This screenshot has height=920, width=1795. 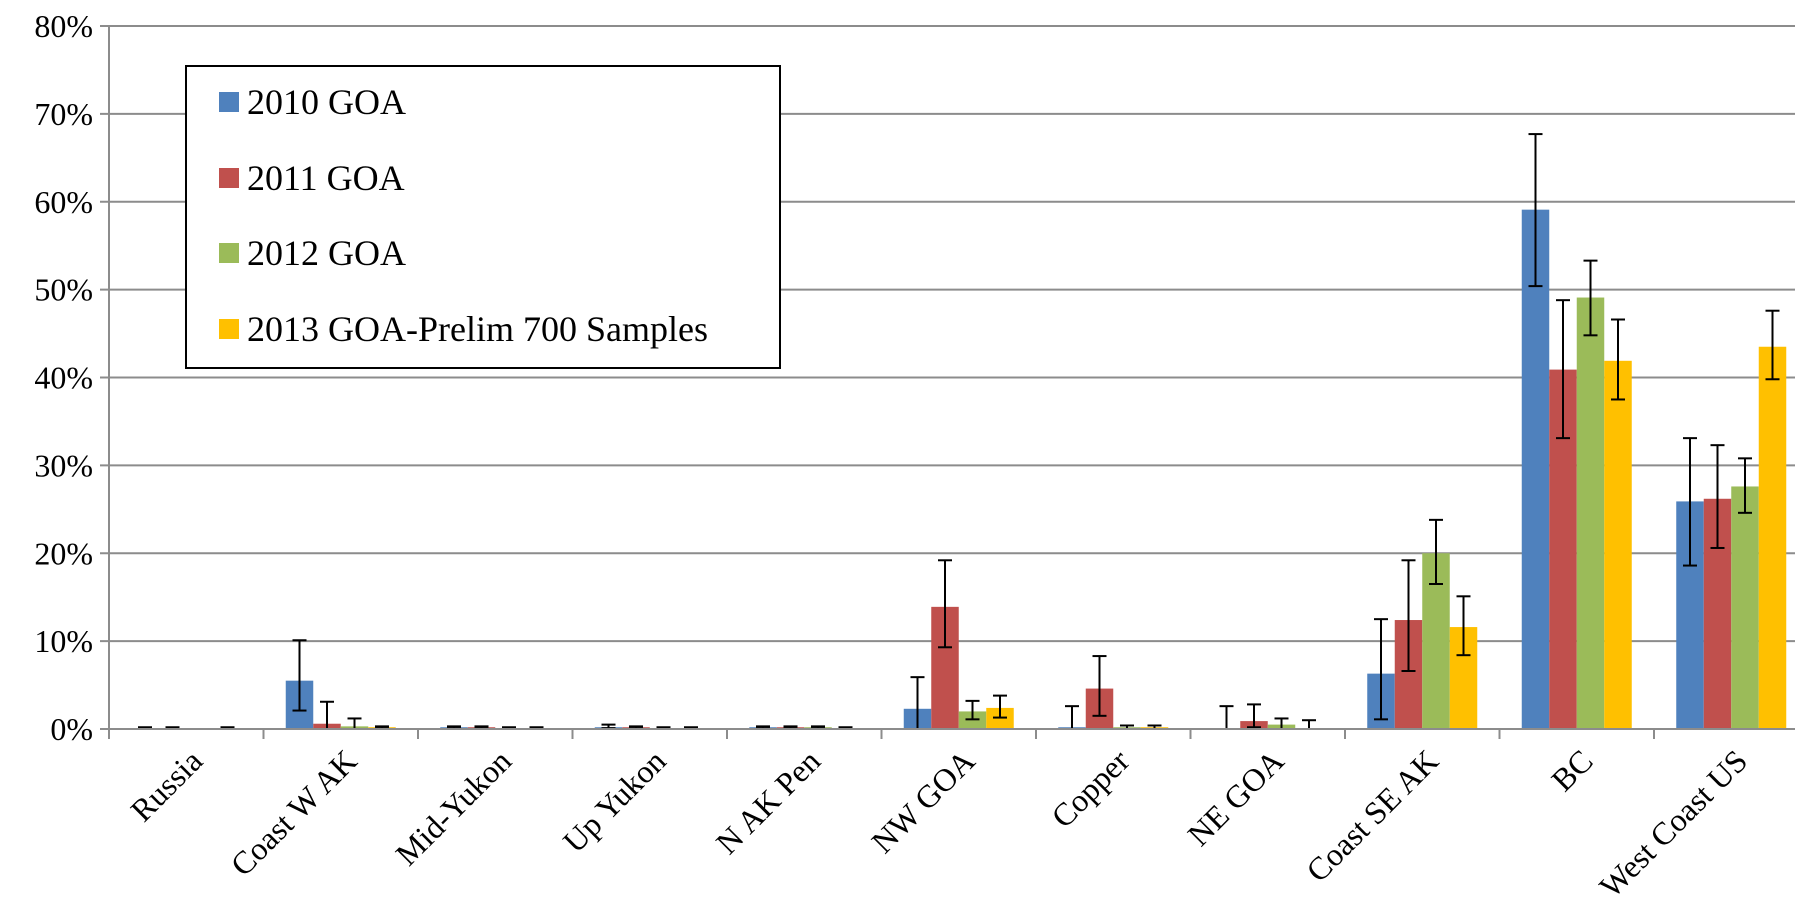 I want to click on x-tick-label: NE GOA, so click(x=1235, y=797).